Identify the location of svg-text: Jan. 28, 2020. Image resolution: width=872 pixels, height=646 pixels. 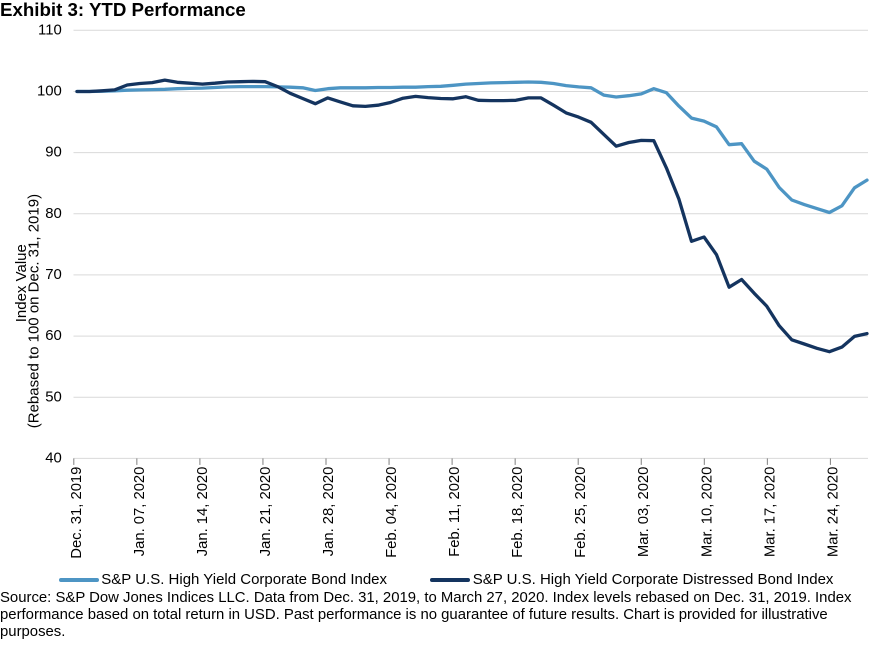
(329, 512).